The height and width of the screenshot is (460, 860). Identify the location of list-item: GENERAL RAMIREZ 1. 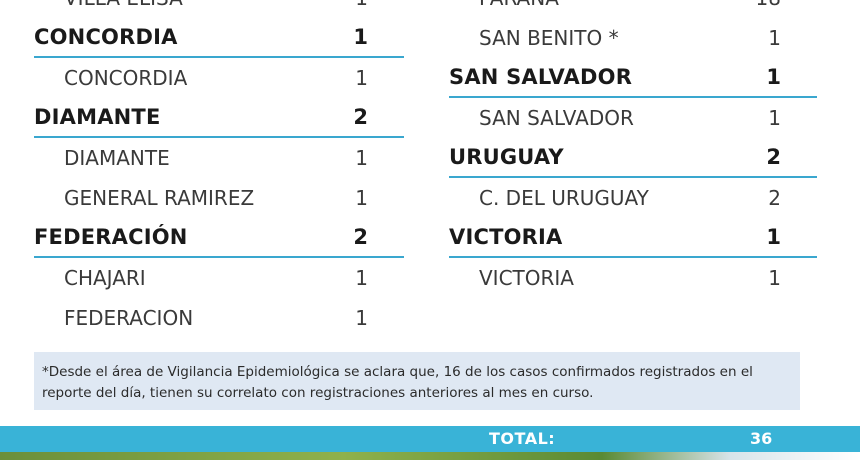
(219, 198).